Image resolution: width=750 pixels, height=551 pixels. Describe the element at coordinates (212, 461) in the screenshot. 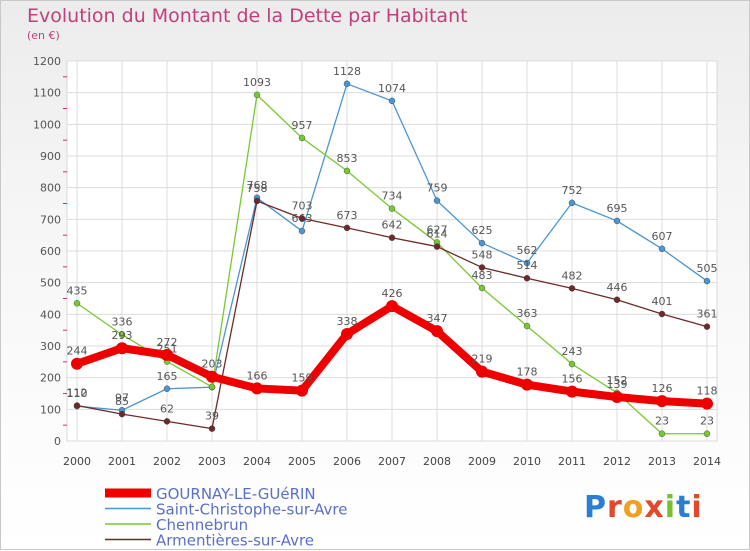

I see `x-tick-label: 2003` at that location.